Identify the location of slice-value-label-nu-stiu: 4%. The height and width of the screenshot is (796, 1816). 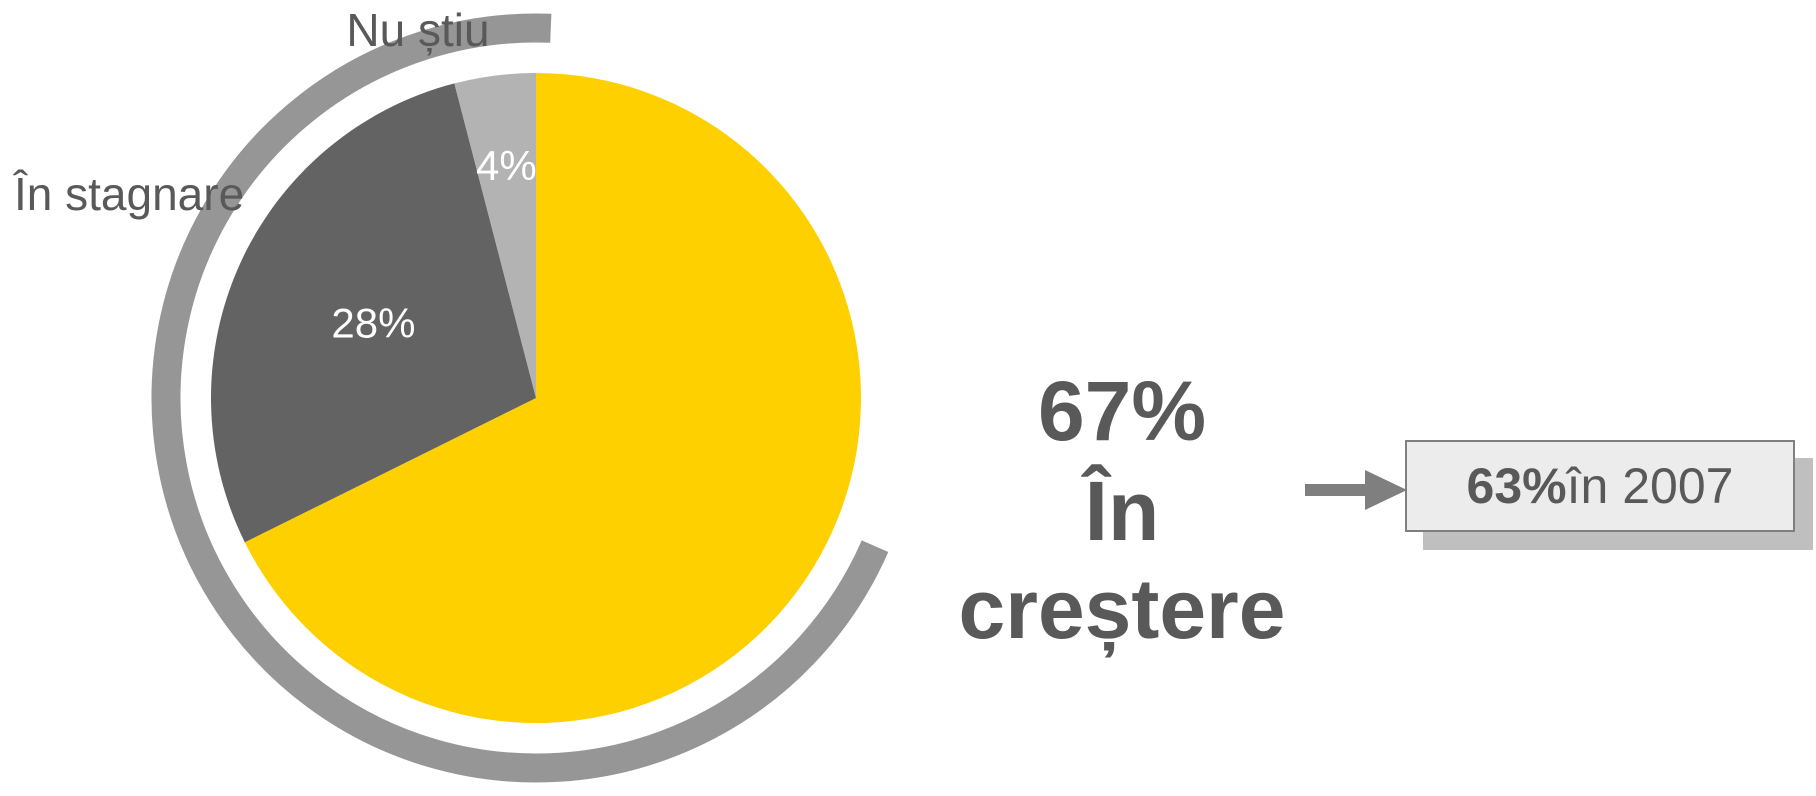
(506, 165).